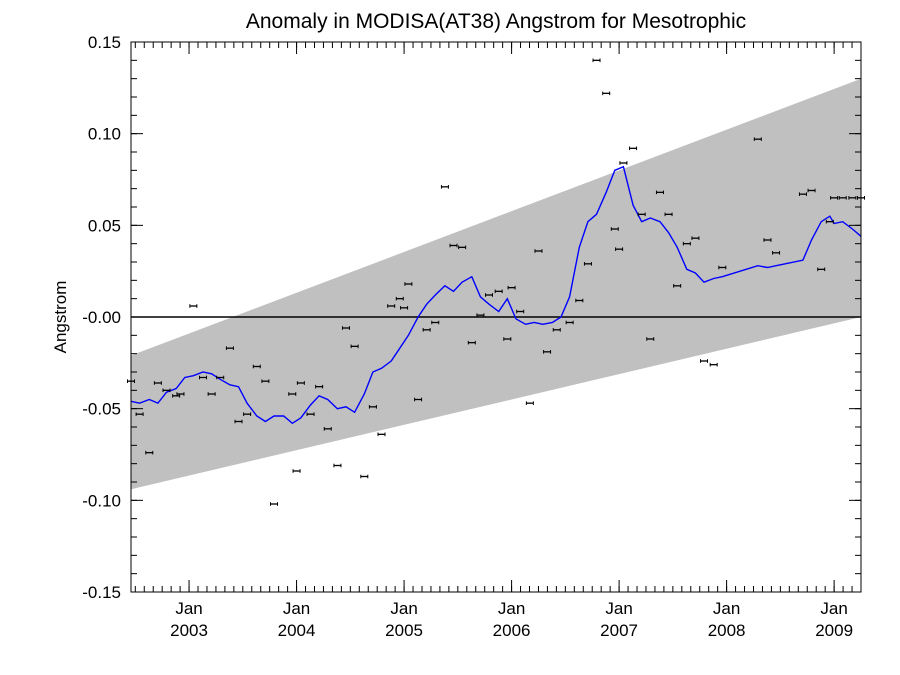  What do you see at coordinates (619, 630) in the screenshot?
I see `x-tick-label-year: 2007` at bounding box center [619, 630].